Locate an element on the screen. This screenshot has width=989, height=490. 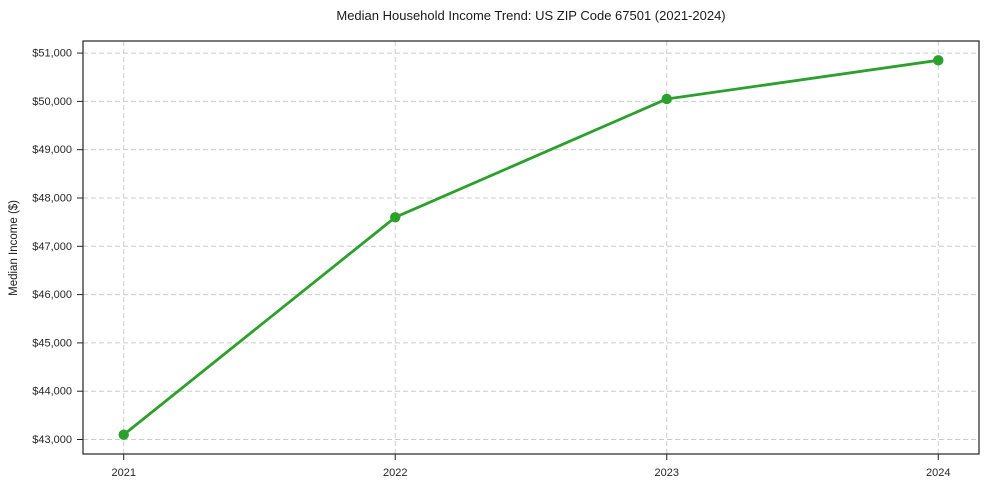
data-point-2024 is located at coordinates (938, 60).